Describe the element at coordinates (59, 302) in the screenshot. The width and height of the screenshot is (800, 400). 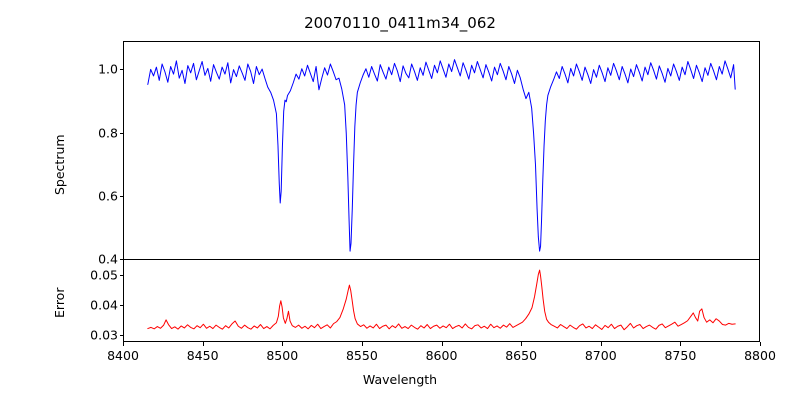
I see `error-y-axis-label: Error` at that location.